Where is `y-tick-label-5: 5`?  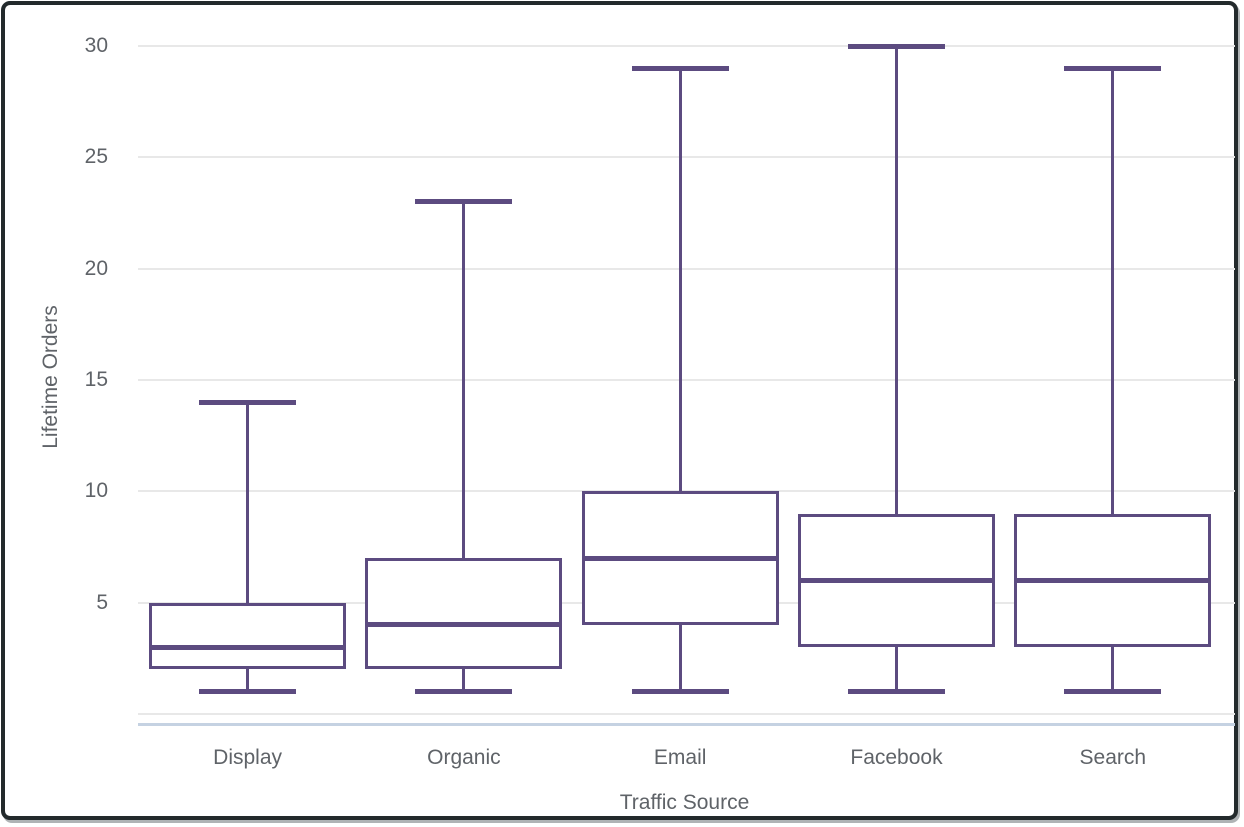
y-tick-label-5: 5 is located at coordinates (102, 602).